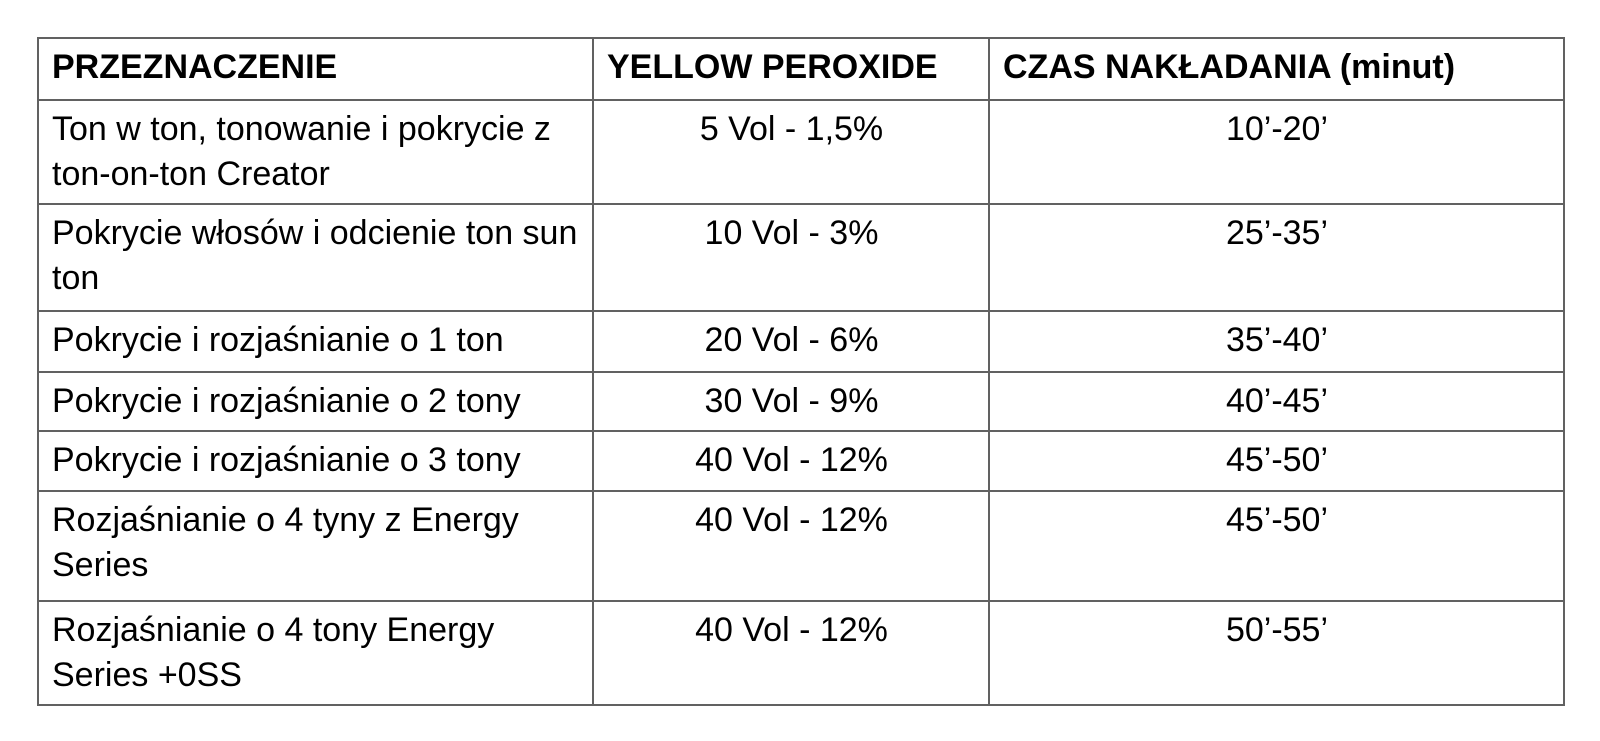 The width and height of the screenshot is (1600, 741). I want to click on cell-czas: 50’-55’, so click(1276, 653).